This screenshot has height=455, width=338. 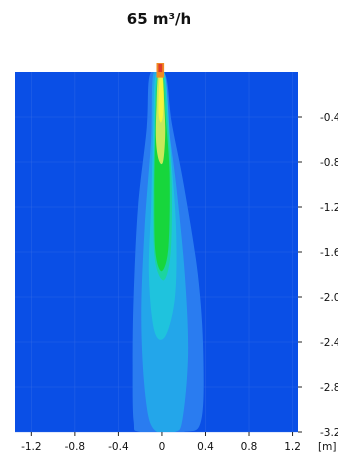 I want to click on y-tick-label: -0.8, so click(x=329, y=163).